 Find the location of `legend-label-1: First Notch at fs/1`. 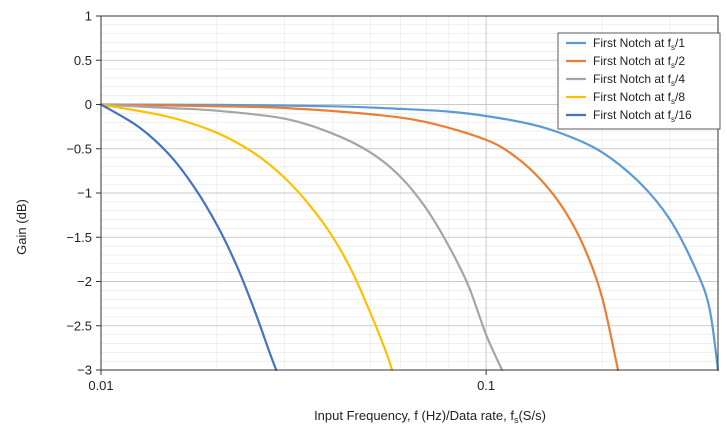

legend-label-1: First Notch at fs/1 is located at coordinates (639, 44).